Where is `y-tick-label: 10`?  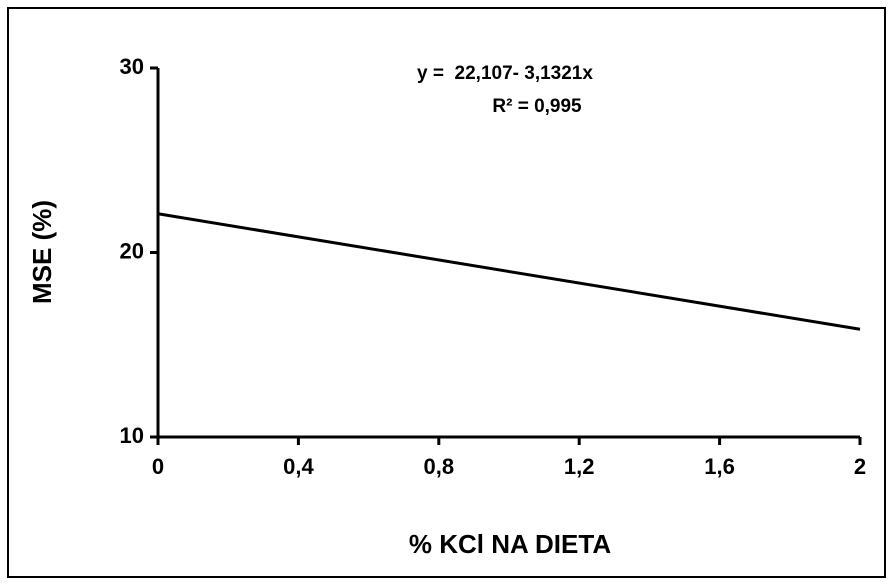
y-tick-label: 10 is located at coordinates (132, 435).